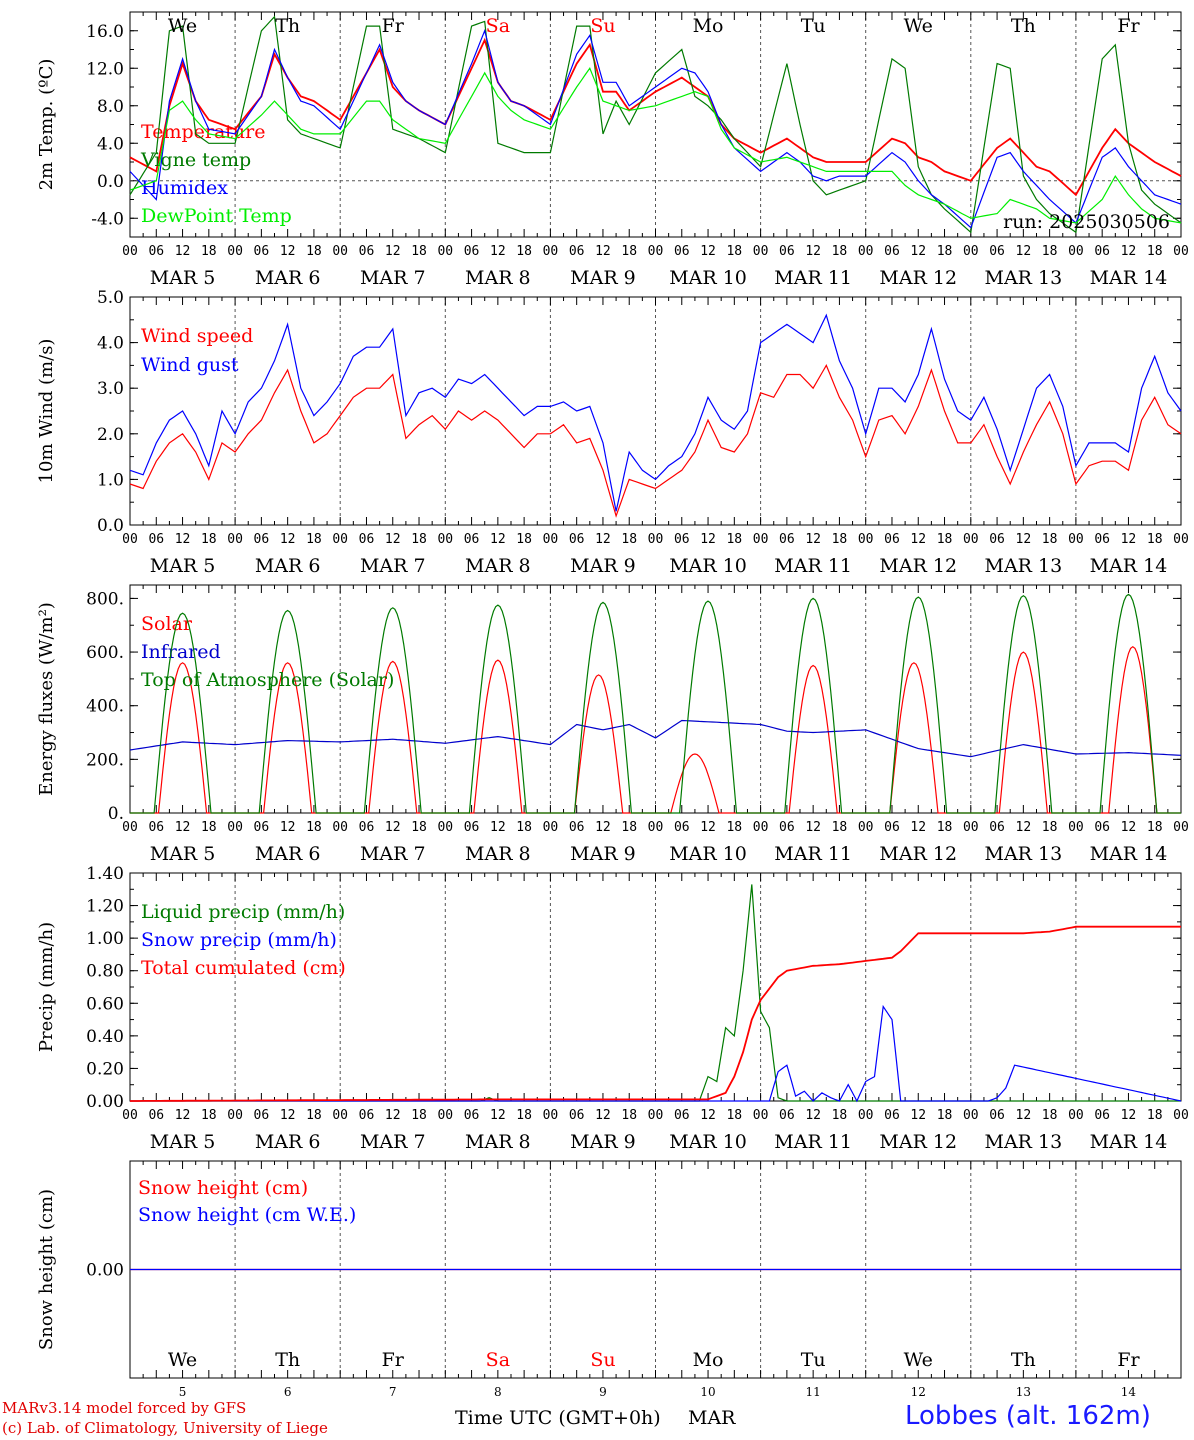  What do you see at coordinates (124, 1408) in the screenshot?
I see `model-credit: MARv3.14 model forced by GFS` at bounding box center [124, 1408].